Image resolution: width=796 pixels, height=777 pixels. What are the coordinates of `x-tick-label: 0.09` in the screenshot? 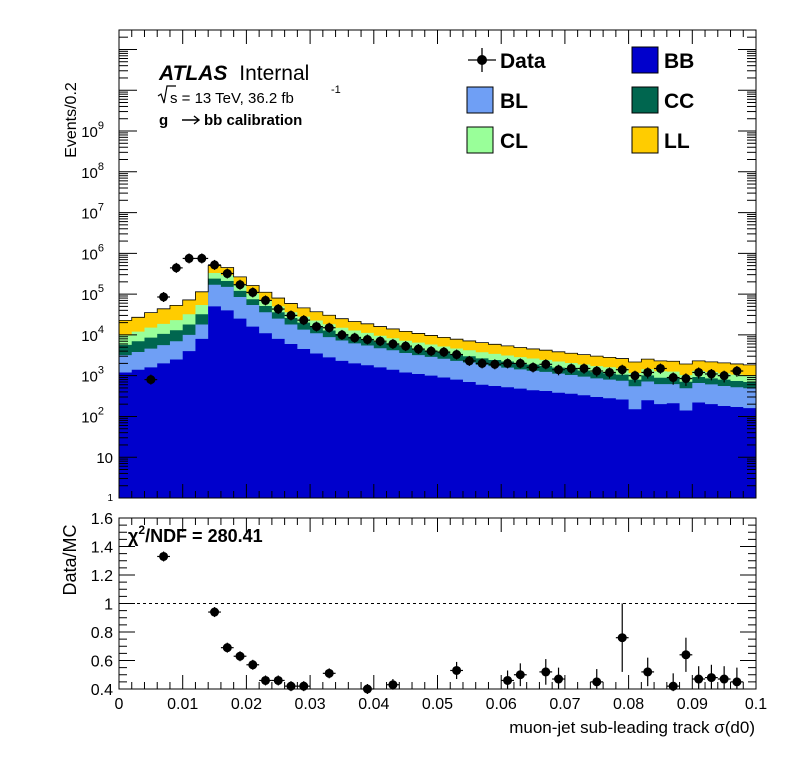 It's located at (692, 704).